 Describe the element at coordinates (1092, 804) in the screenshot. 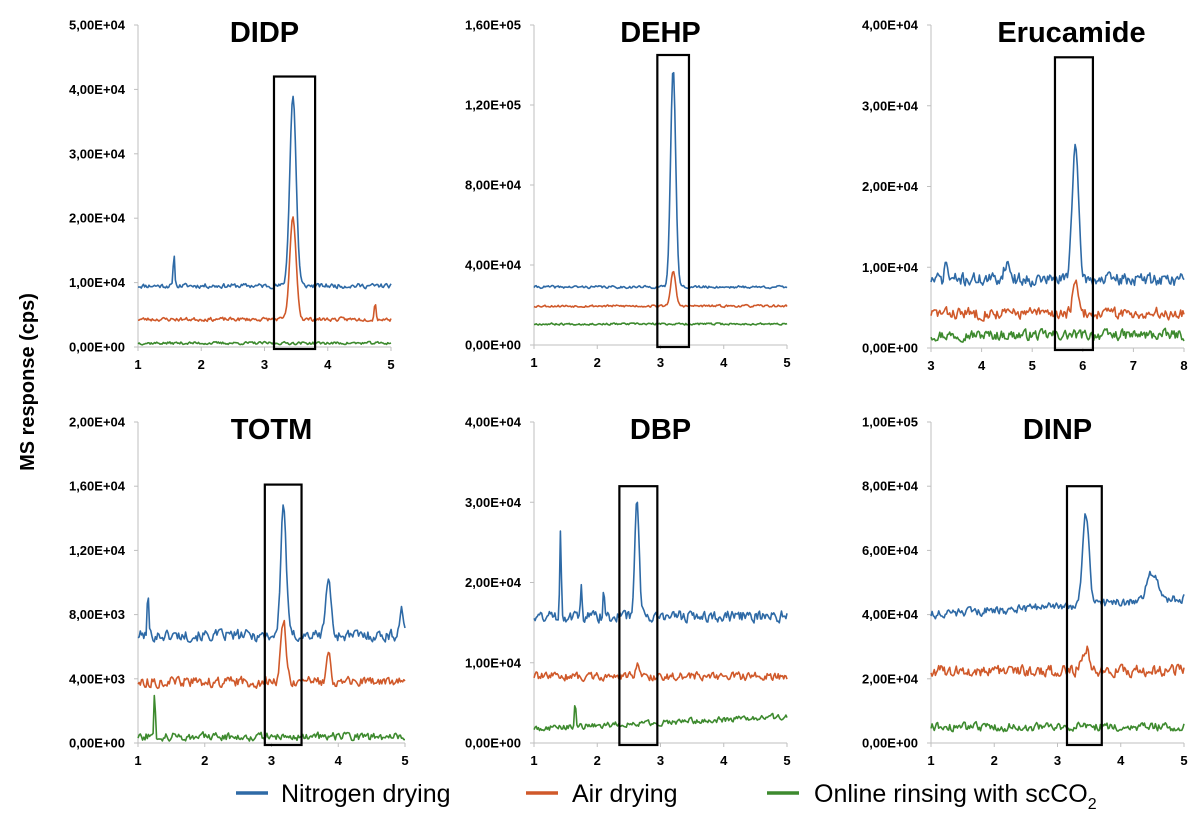

I see `legend-label-online-rinsing-subscript: 2` at that location.